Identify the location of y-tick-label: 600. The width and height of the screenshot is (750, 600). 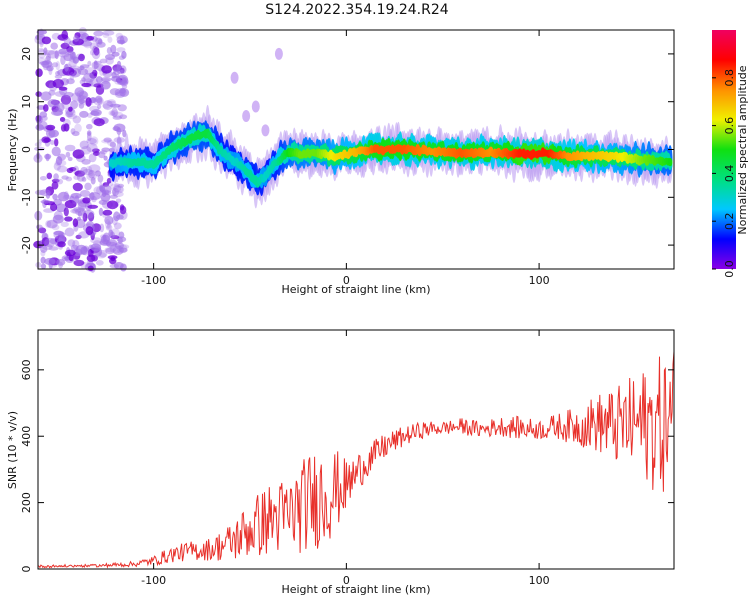
(26, 369).